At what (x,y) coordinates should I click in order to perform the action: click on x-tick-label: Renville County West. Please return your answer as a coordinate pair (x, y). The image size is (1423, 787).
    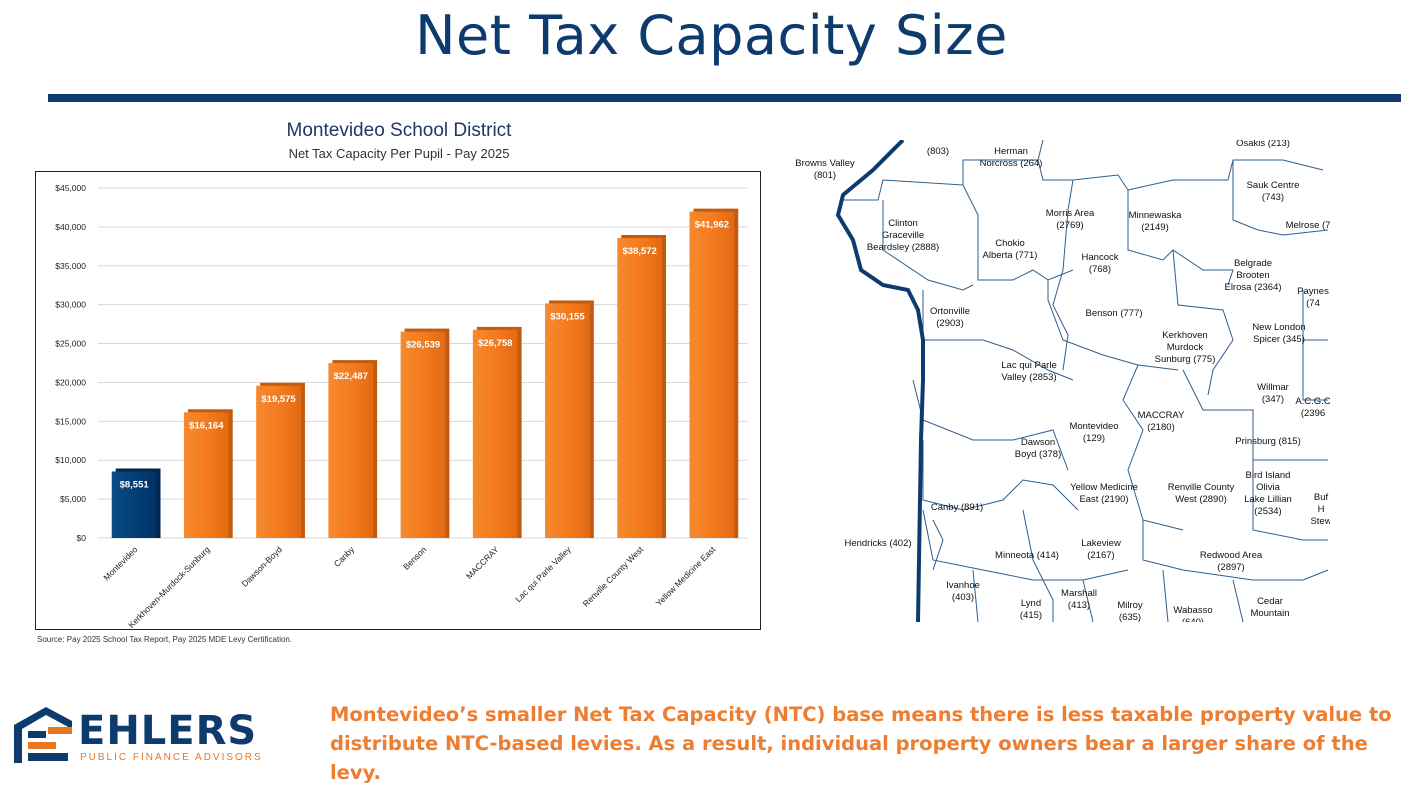
    Looking at the image, I should click on (613, 576).